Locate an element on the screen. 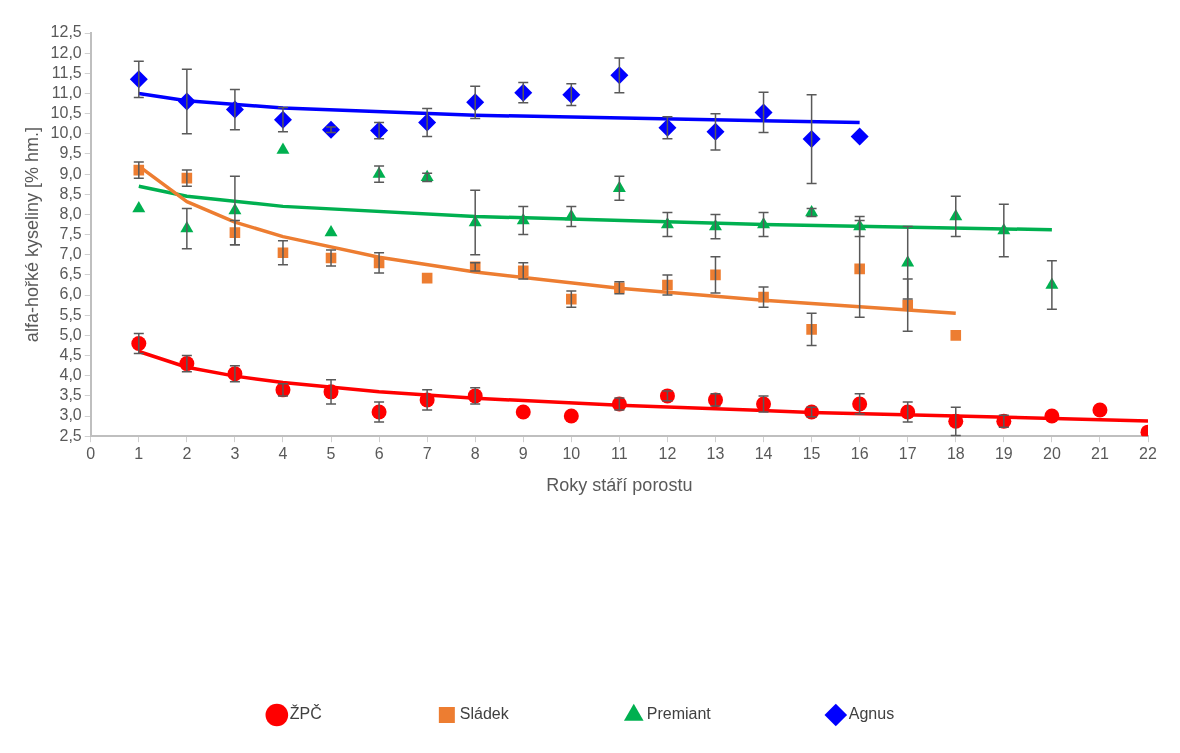  x-tick-label: 19 is located at coordinates (1003, 454).